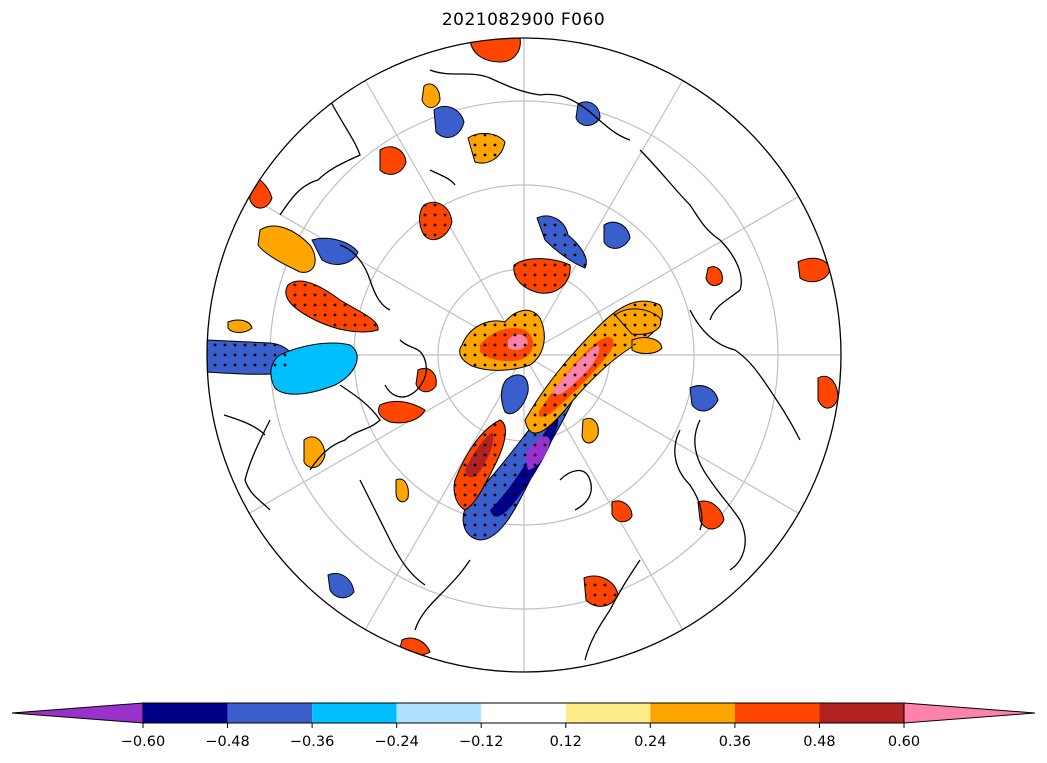  I want to click on colorbar-tick-label: 0.60, so click(904, 742).